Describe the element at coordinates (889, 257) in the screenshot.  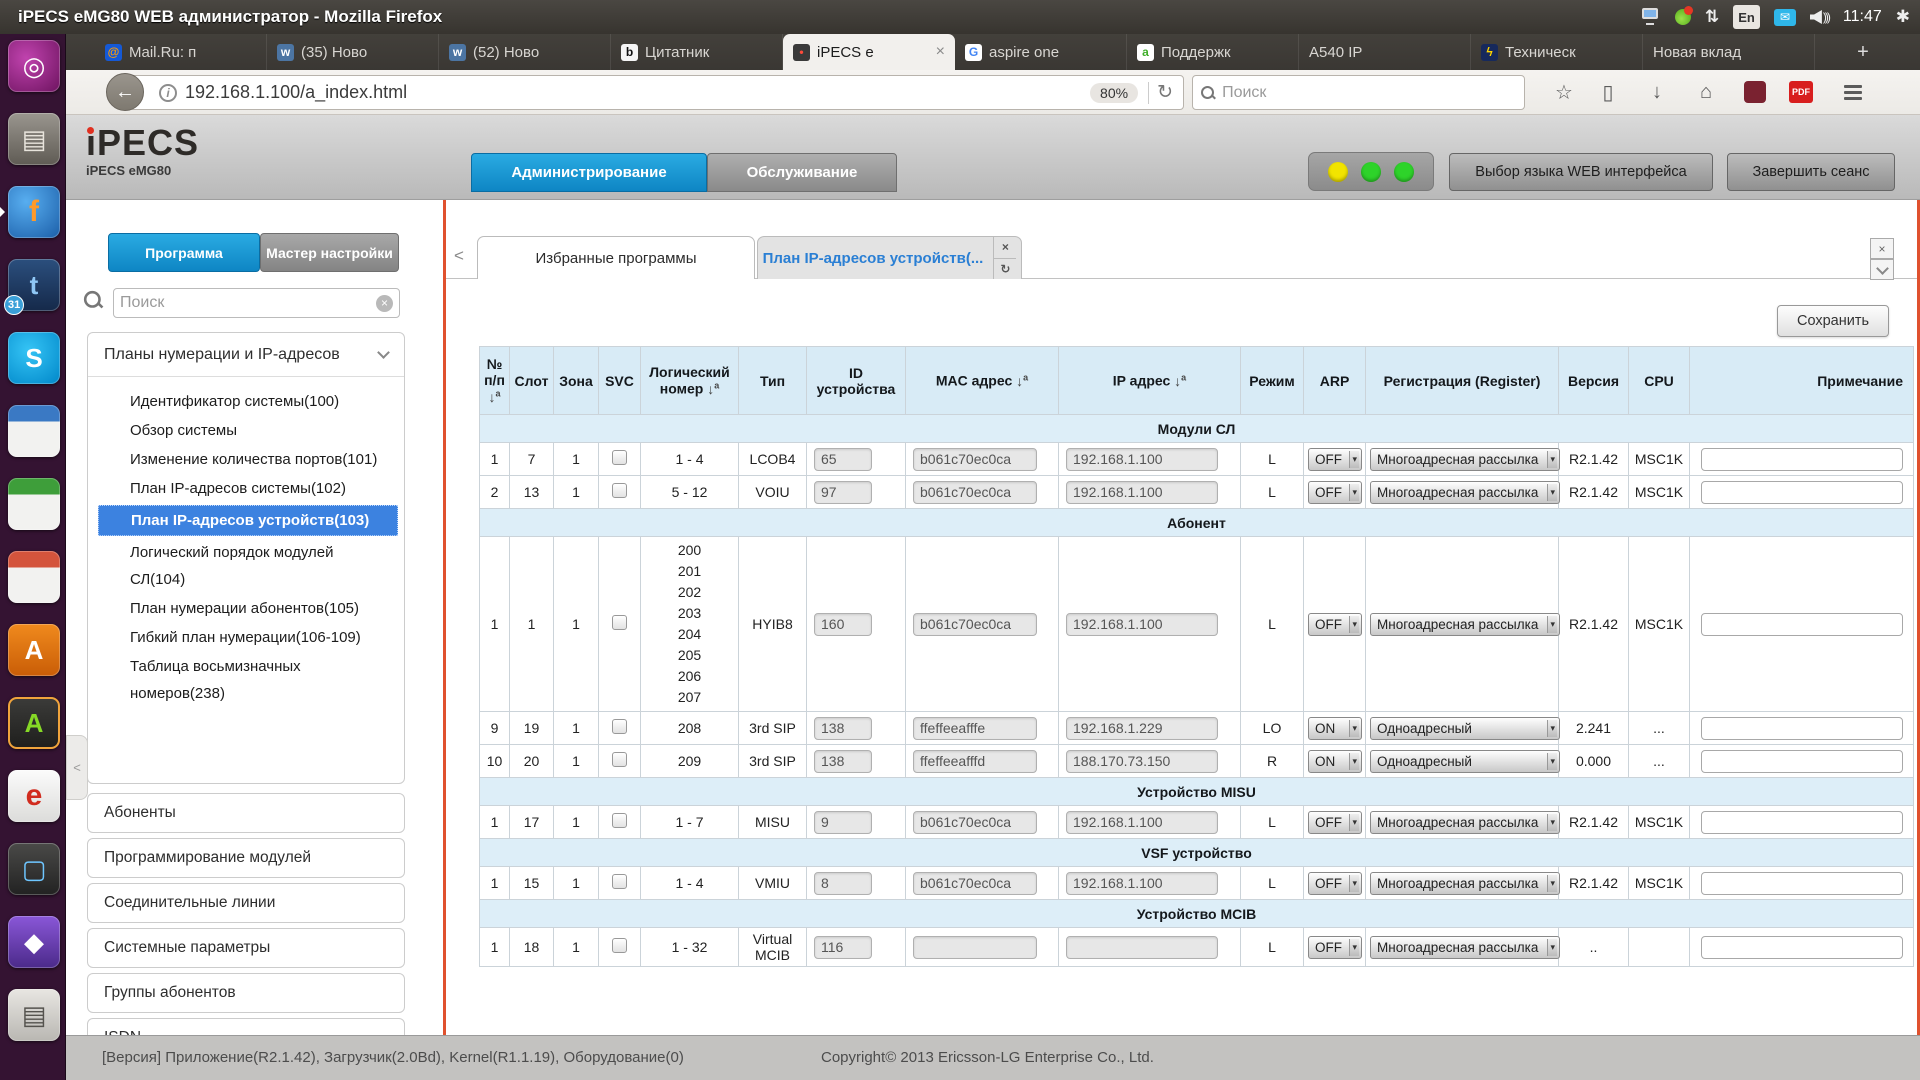
I see `content-tab: План IP-адресов устройств(... × ↻` at that location.